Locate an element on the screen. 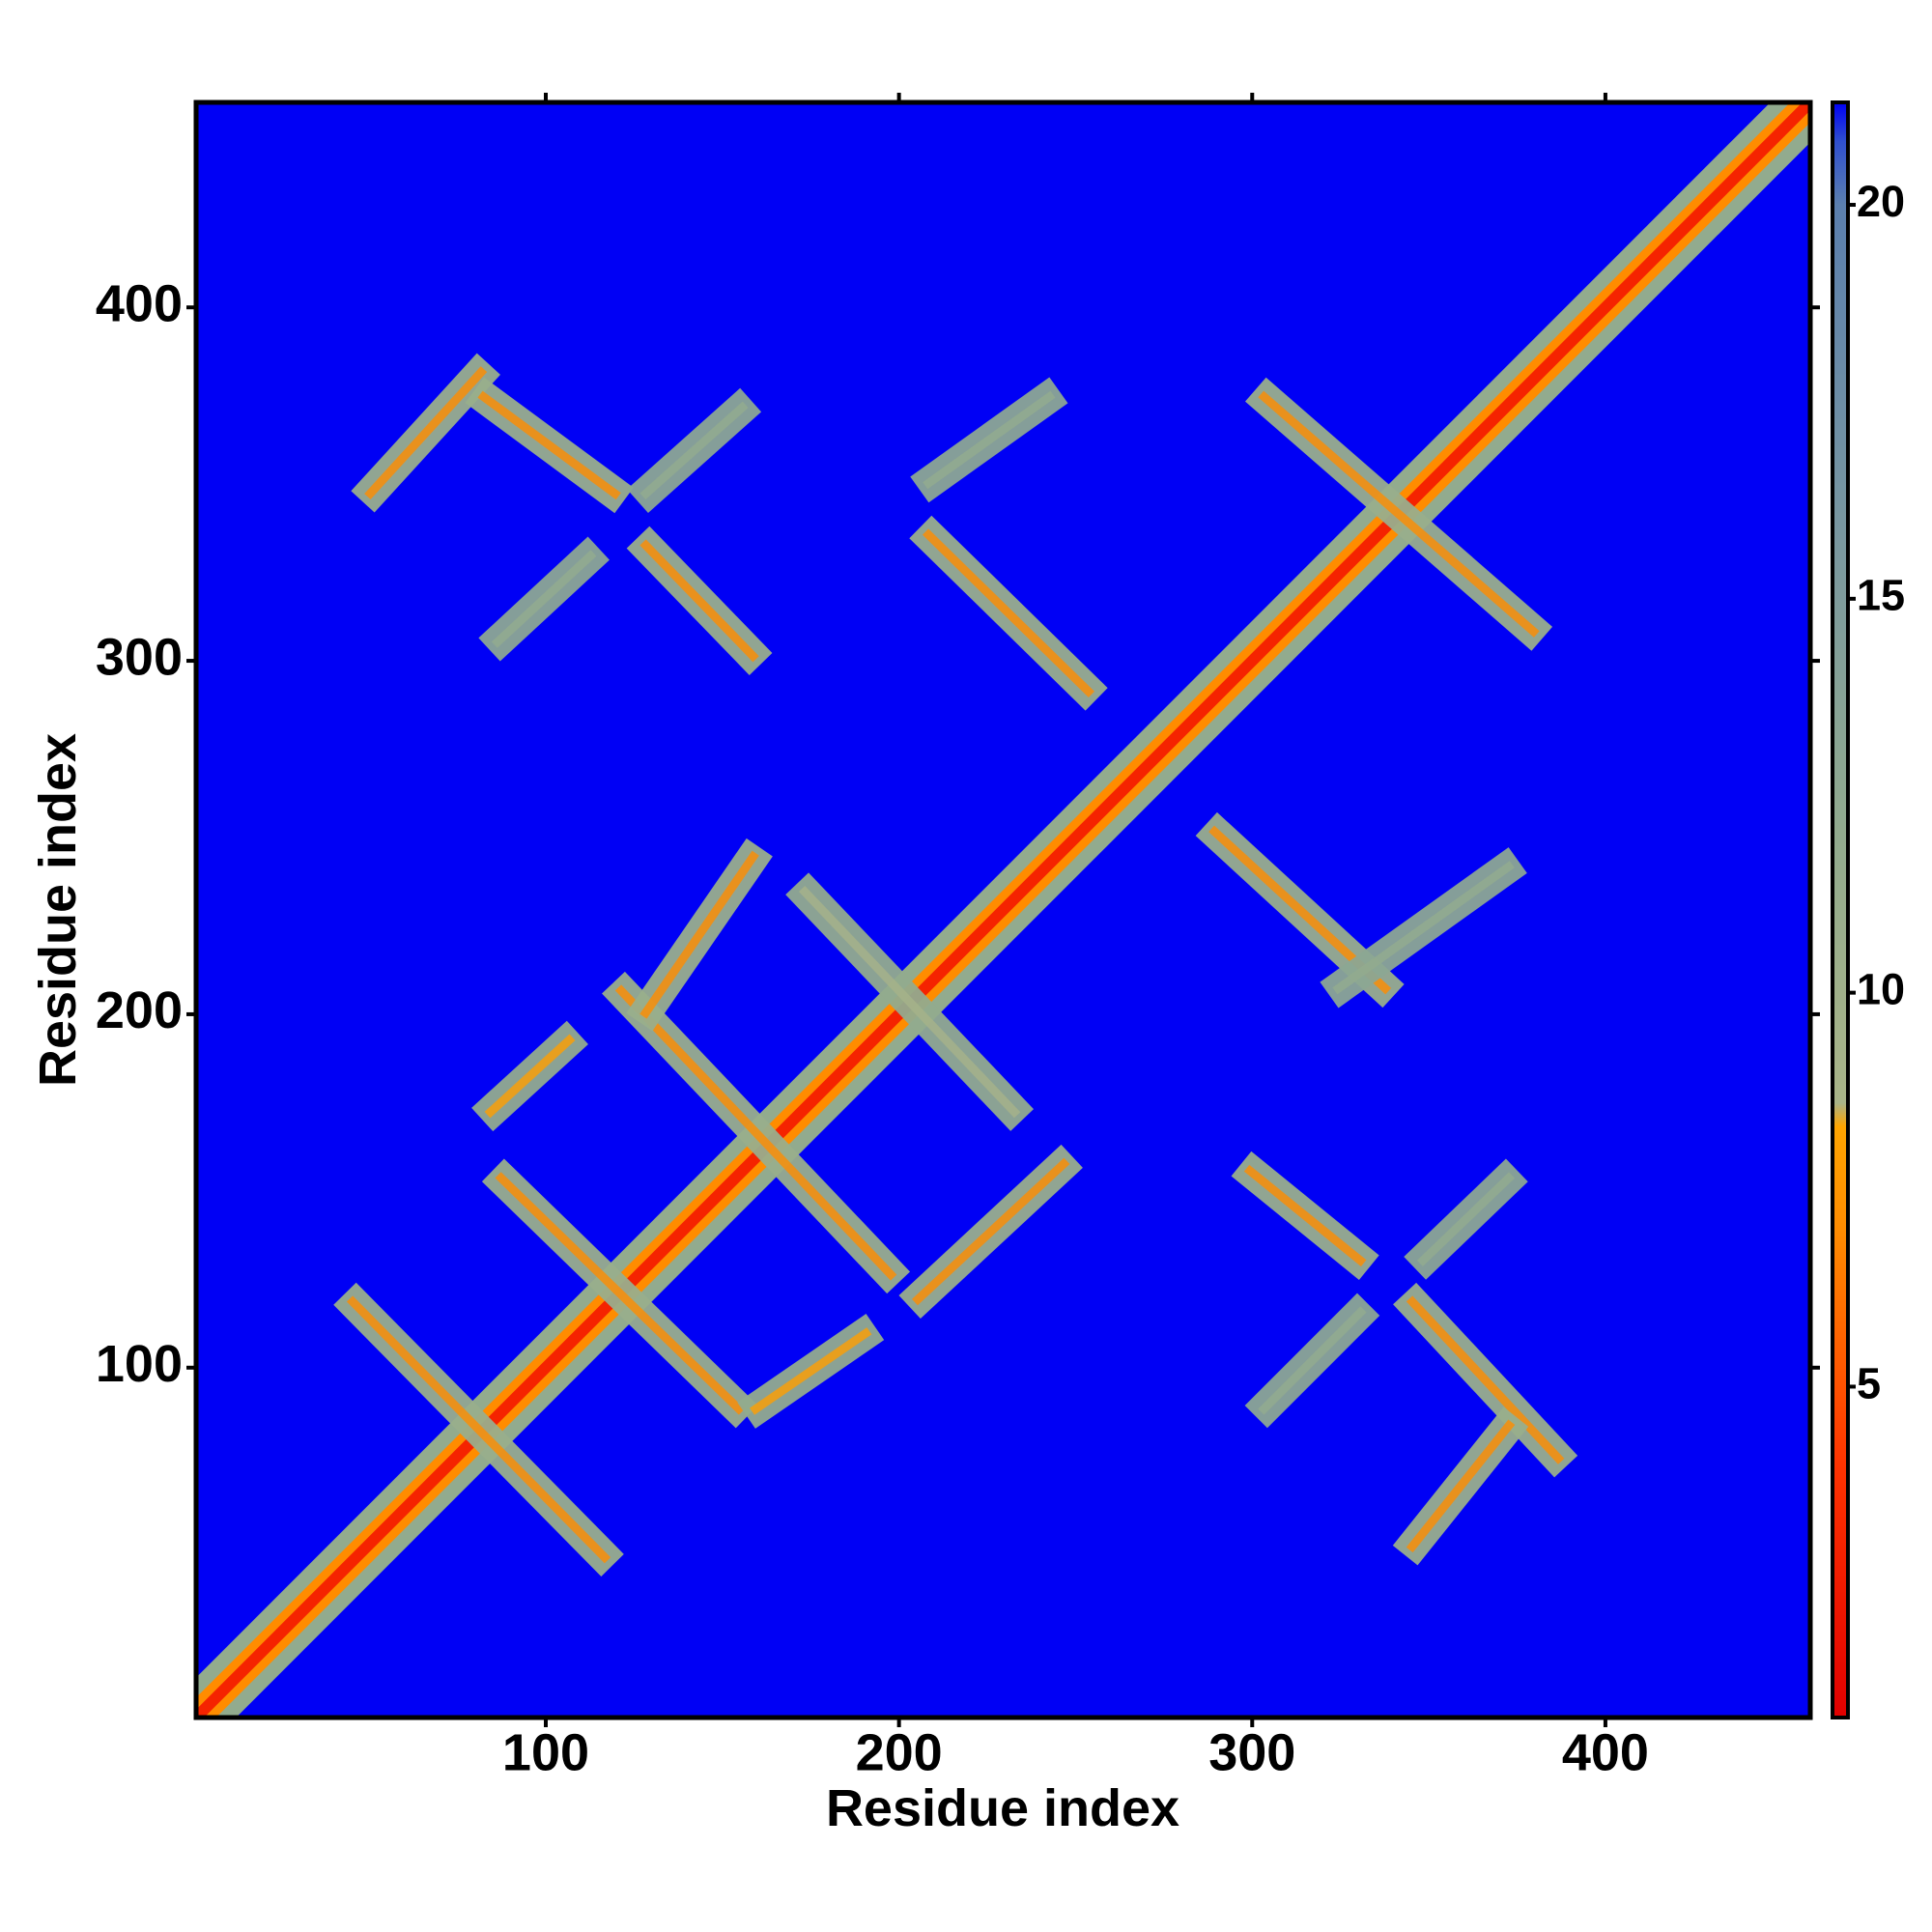  colorbar-tick-label: 15 is located at coordinates (1881, 595).